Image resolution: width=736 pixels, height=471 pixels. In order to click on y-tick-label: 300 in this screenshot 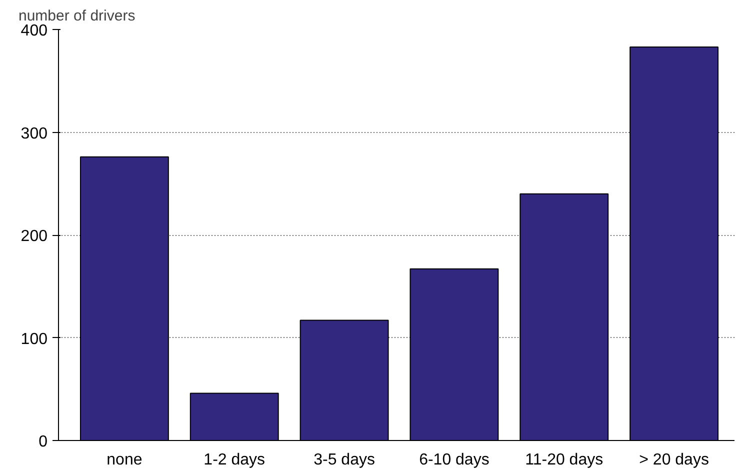, I will do `click(34, 133)`.